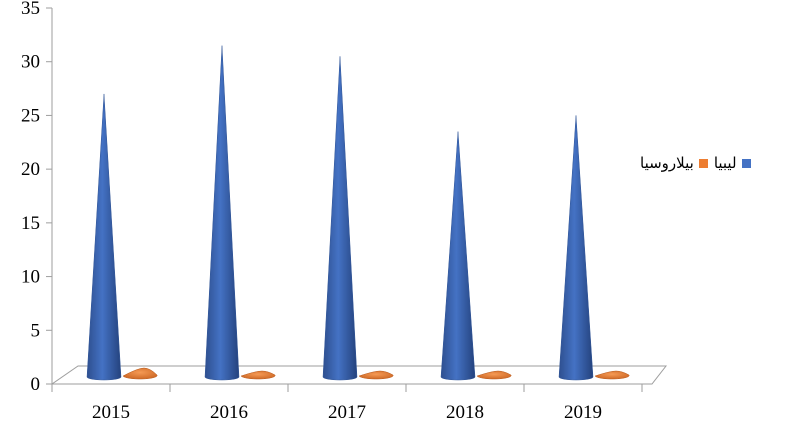 Image resolution: width=808 pixels, height=428 pixels. I want to click on legend-item-belarus: بيلاروسيا, so click(674, 163).